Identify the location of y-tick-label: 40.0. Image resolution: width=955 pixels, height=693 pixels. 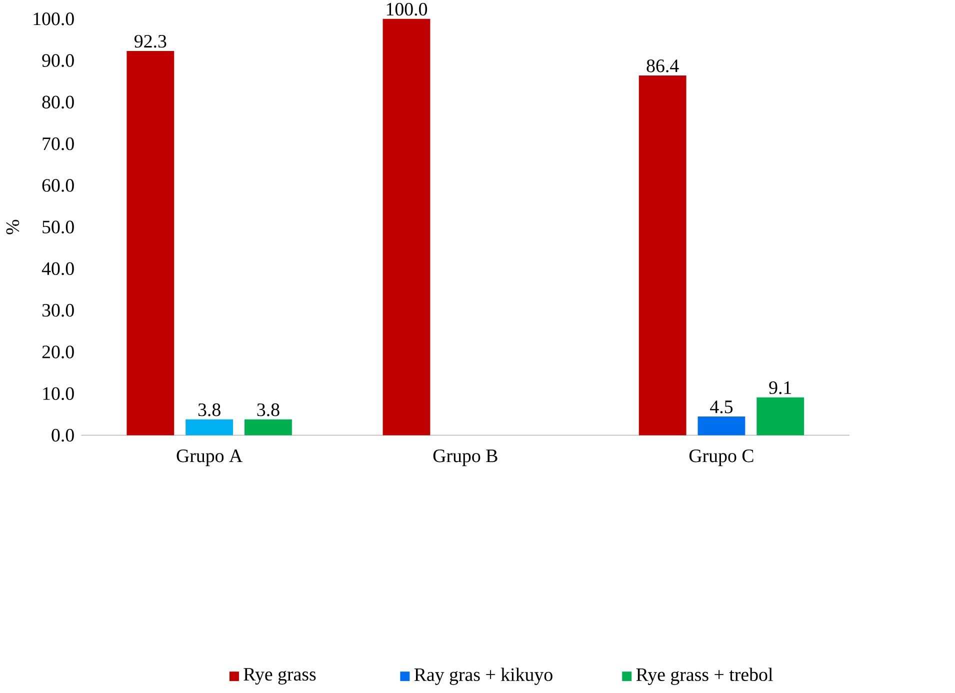
(58, 268).